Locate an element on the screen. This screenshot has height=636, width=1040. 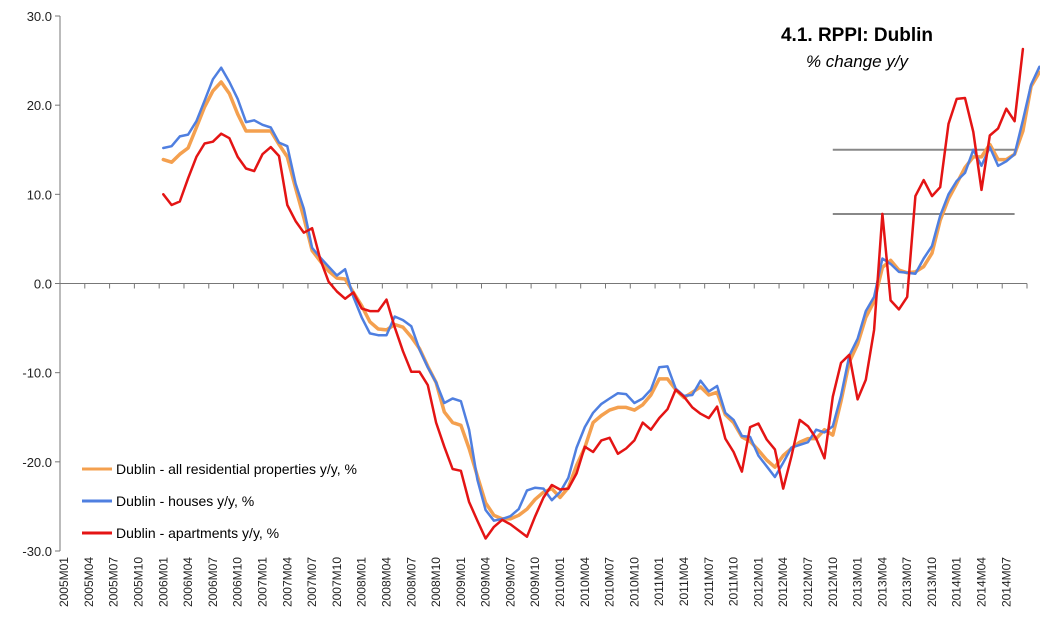
x-tick-label: 2010M04 is located at coordinates (585, 582).